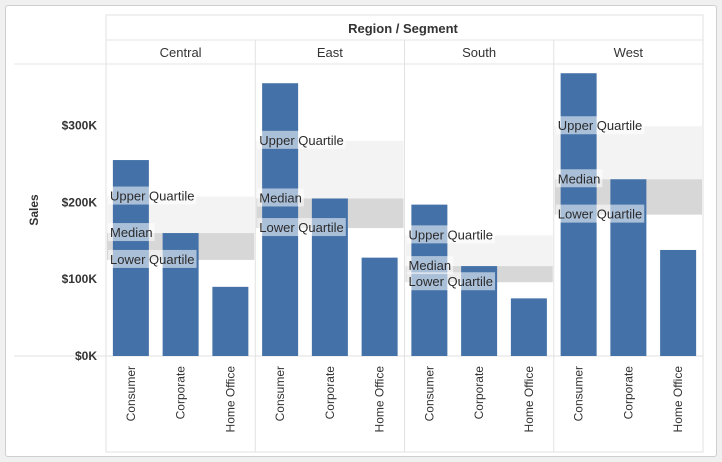  Describe the element at coordinates (80, 279) in the screenshot. I see `y-tick-label: $100K` at that location.